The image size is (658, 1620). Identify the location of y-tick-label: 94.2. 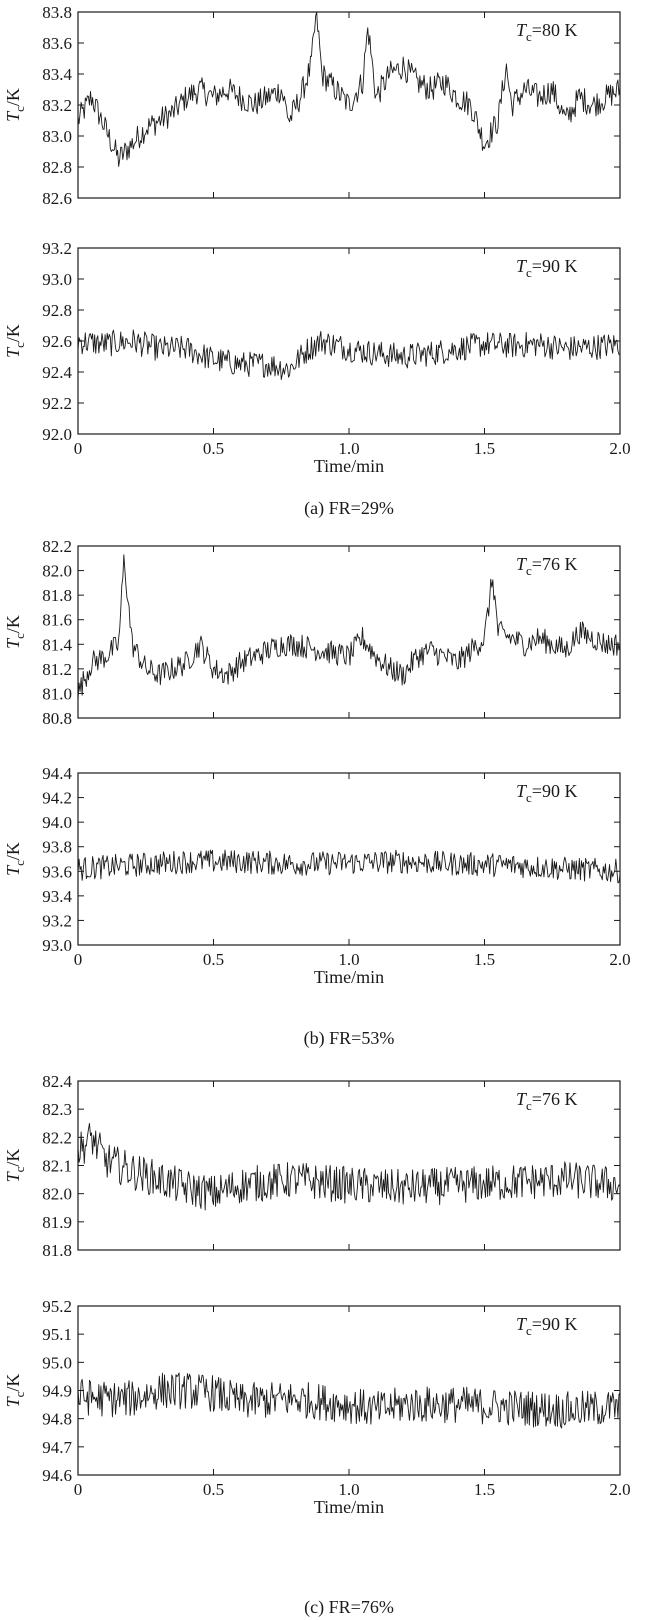
(57, 798).